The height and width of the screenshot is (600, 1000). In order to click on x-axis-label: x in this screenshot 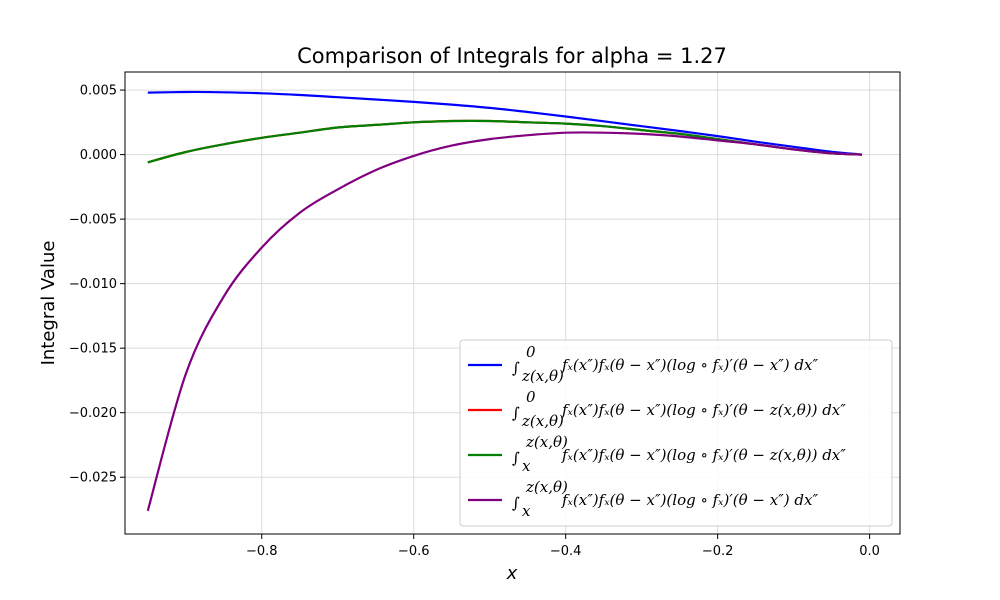, I will do `click(512, 573)`.